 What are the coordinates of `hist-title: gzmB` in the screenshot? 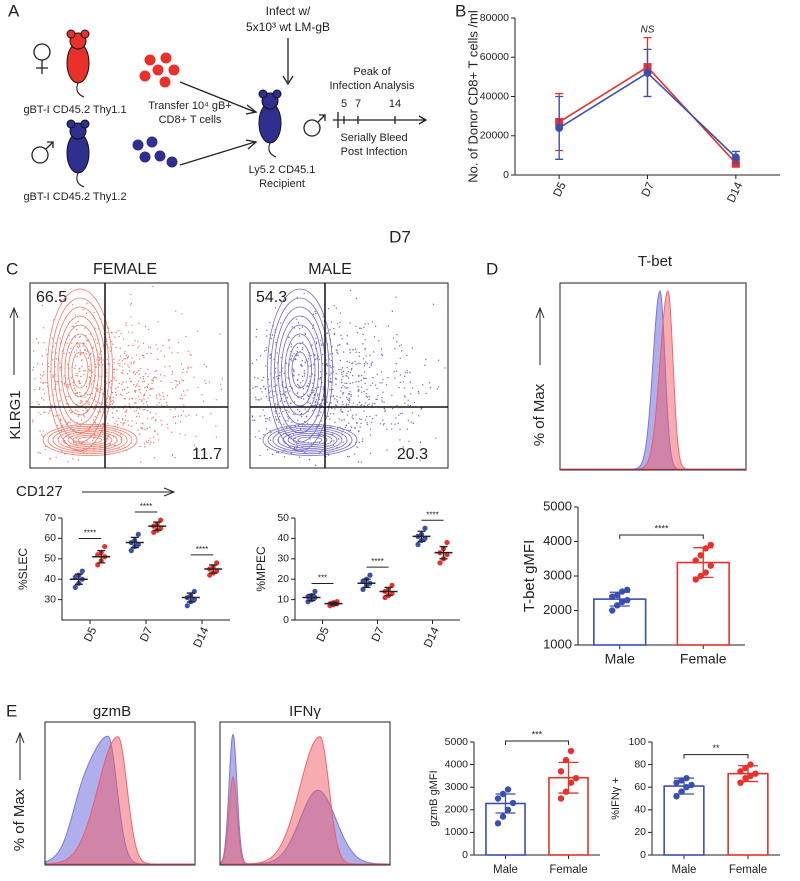 It's located at (112, 711).